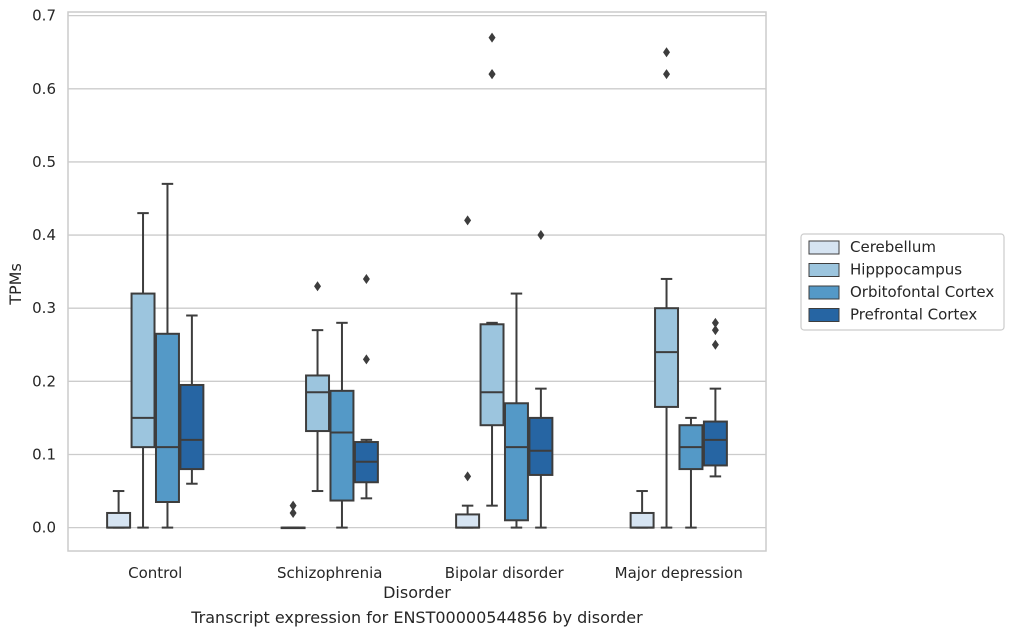 The height and width of the screenshot is (637, 1014). What do you see at coordinates (44, 381) in the screenshot?
I see `y-tick-label: 0.2` at bounding box center [44, 381].